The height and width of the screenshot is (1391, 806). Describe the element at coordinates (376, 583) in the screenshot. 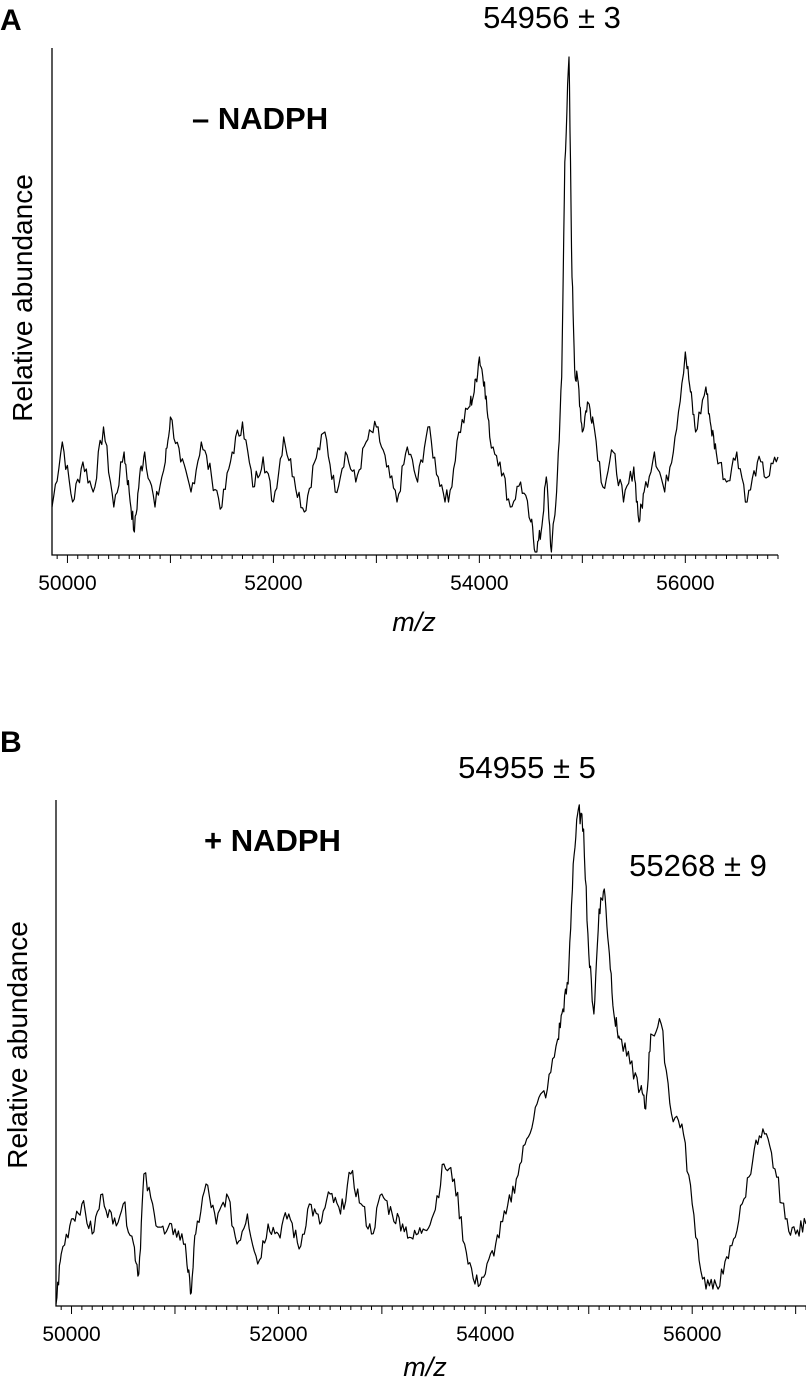

I see `panel-a-x-tick-labels: 50000 52000 54000 56000` at that location.